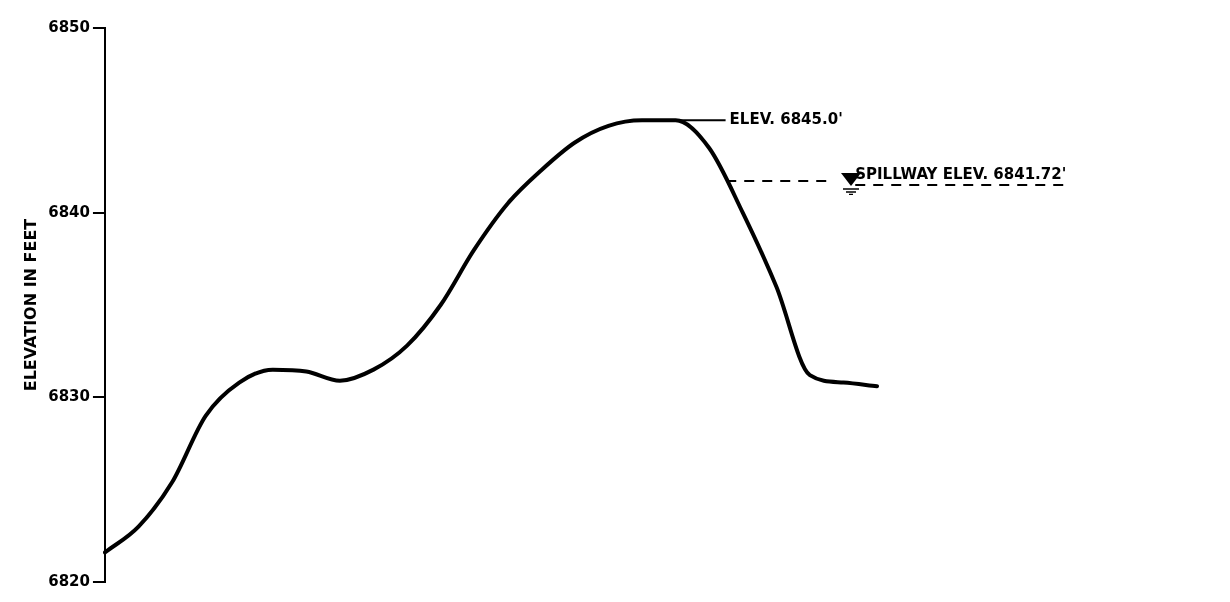  I want to click on y-tick-label: 6830, so click(69, 396).